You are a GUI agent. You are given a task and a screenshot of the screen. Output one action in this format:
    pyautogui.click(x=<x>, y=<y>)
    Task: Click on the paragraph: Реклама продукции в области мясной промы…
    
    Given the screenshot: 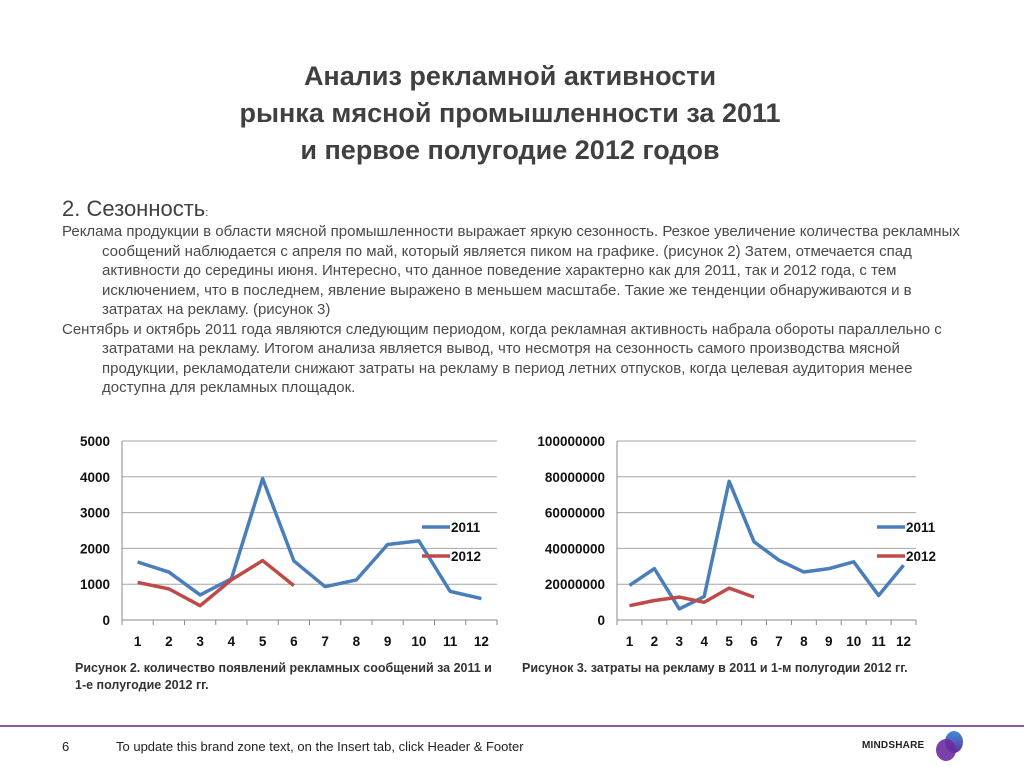 What is the action you would take?
    pyautogui.click(x=511, y=270)
    